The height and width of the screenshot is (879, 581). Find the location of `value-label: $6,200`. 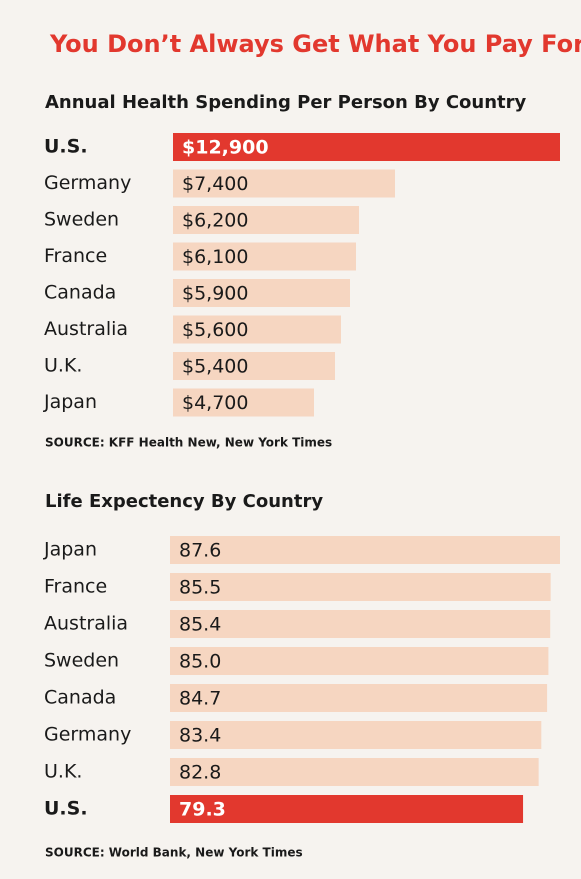

value-label: $6,200 is located at coordinates (215, 221).